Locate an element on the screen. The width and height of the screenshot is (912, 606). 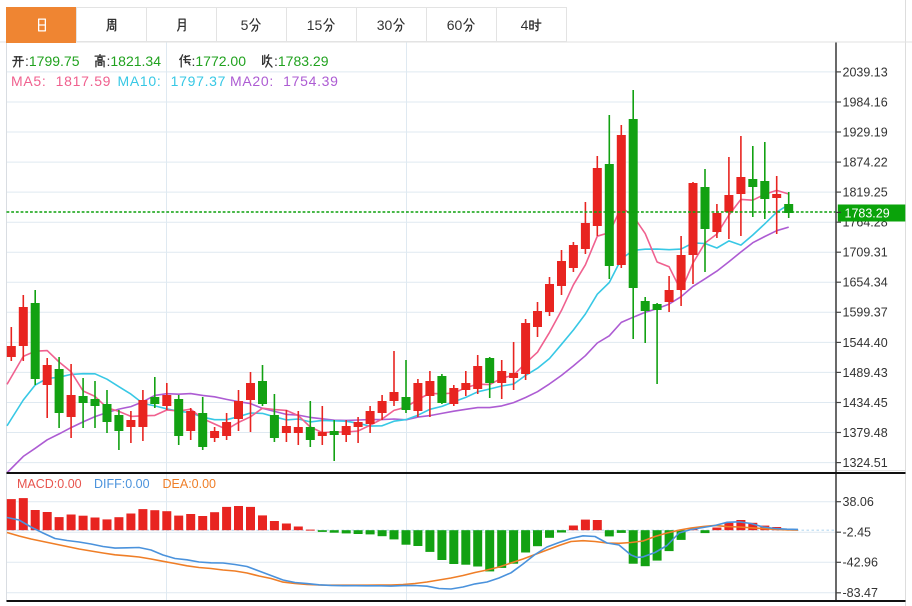
svg-text: 1819.25 is located at coordinates (865, 193).